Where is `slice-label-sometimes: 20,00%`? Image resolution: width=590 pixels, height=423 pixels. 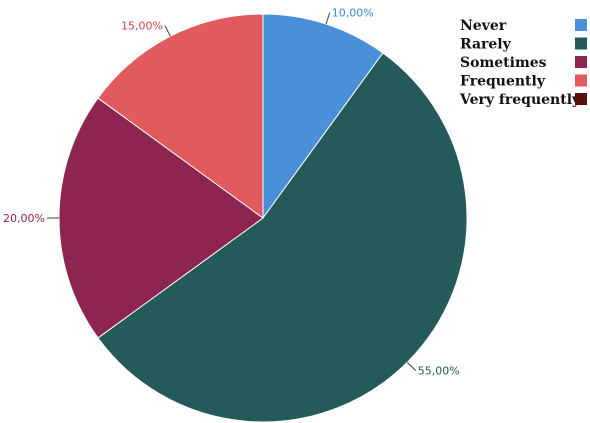
slice-label-sometimes: 20,00% is located at coordinates (24, 218).